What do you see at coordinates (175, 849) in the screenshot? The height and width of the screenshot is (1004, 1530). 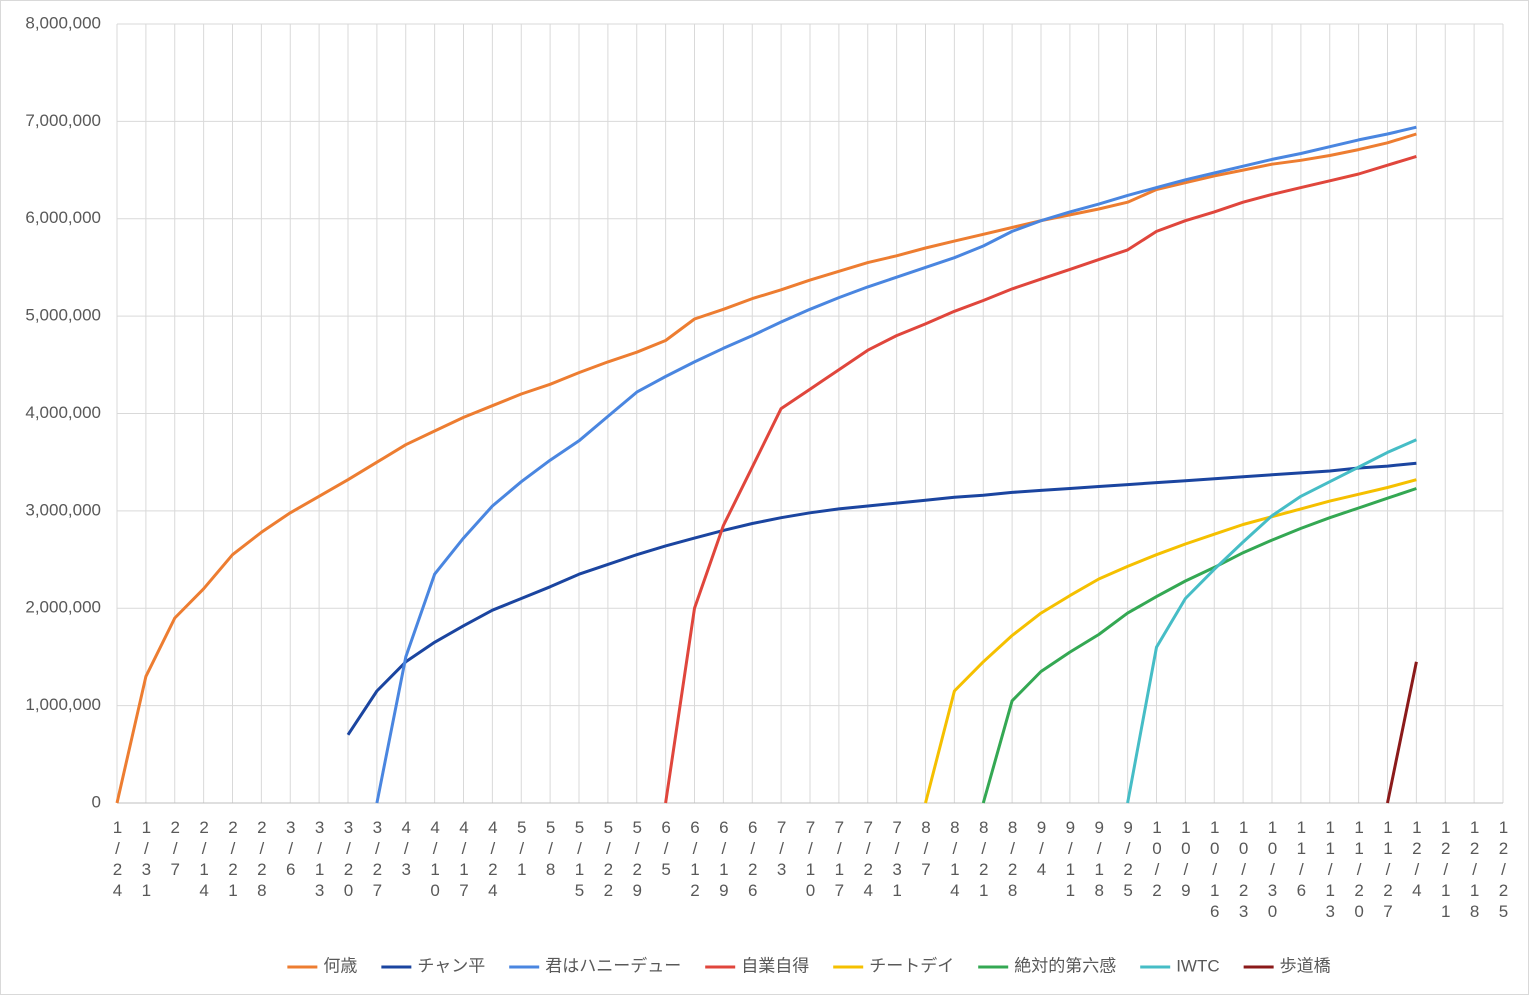 I see `x-tick-label: 2/7` at bounding box center [175, 849].